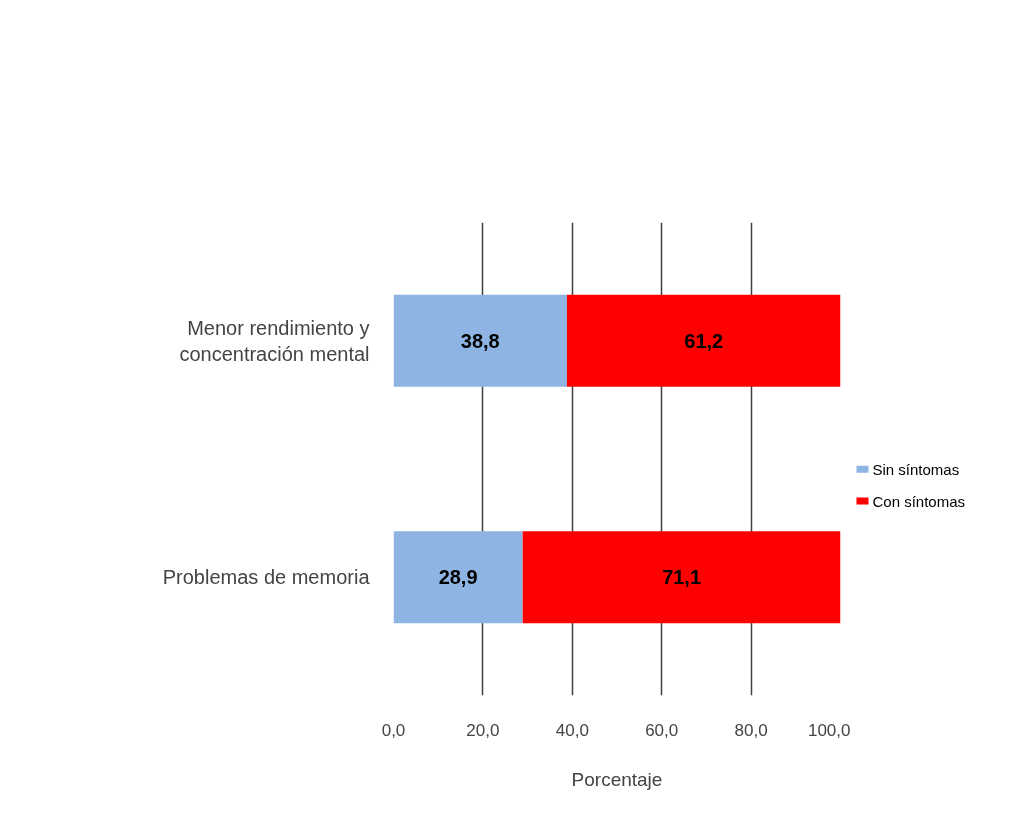 Image resolution: width=1010 pixels, height=821 pixels. What do you see at coordinates (617, 779) in the screenshot?
I see `x-axis-title: Porcentaje` at bounding box center [617, 779].